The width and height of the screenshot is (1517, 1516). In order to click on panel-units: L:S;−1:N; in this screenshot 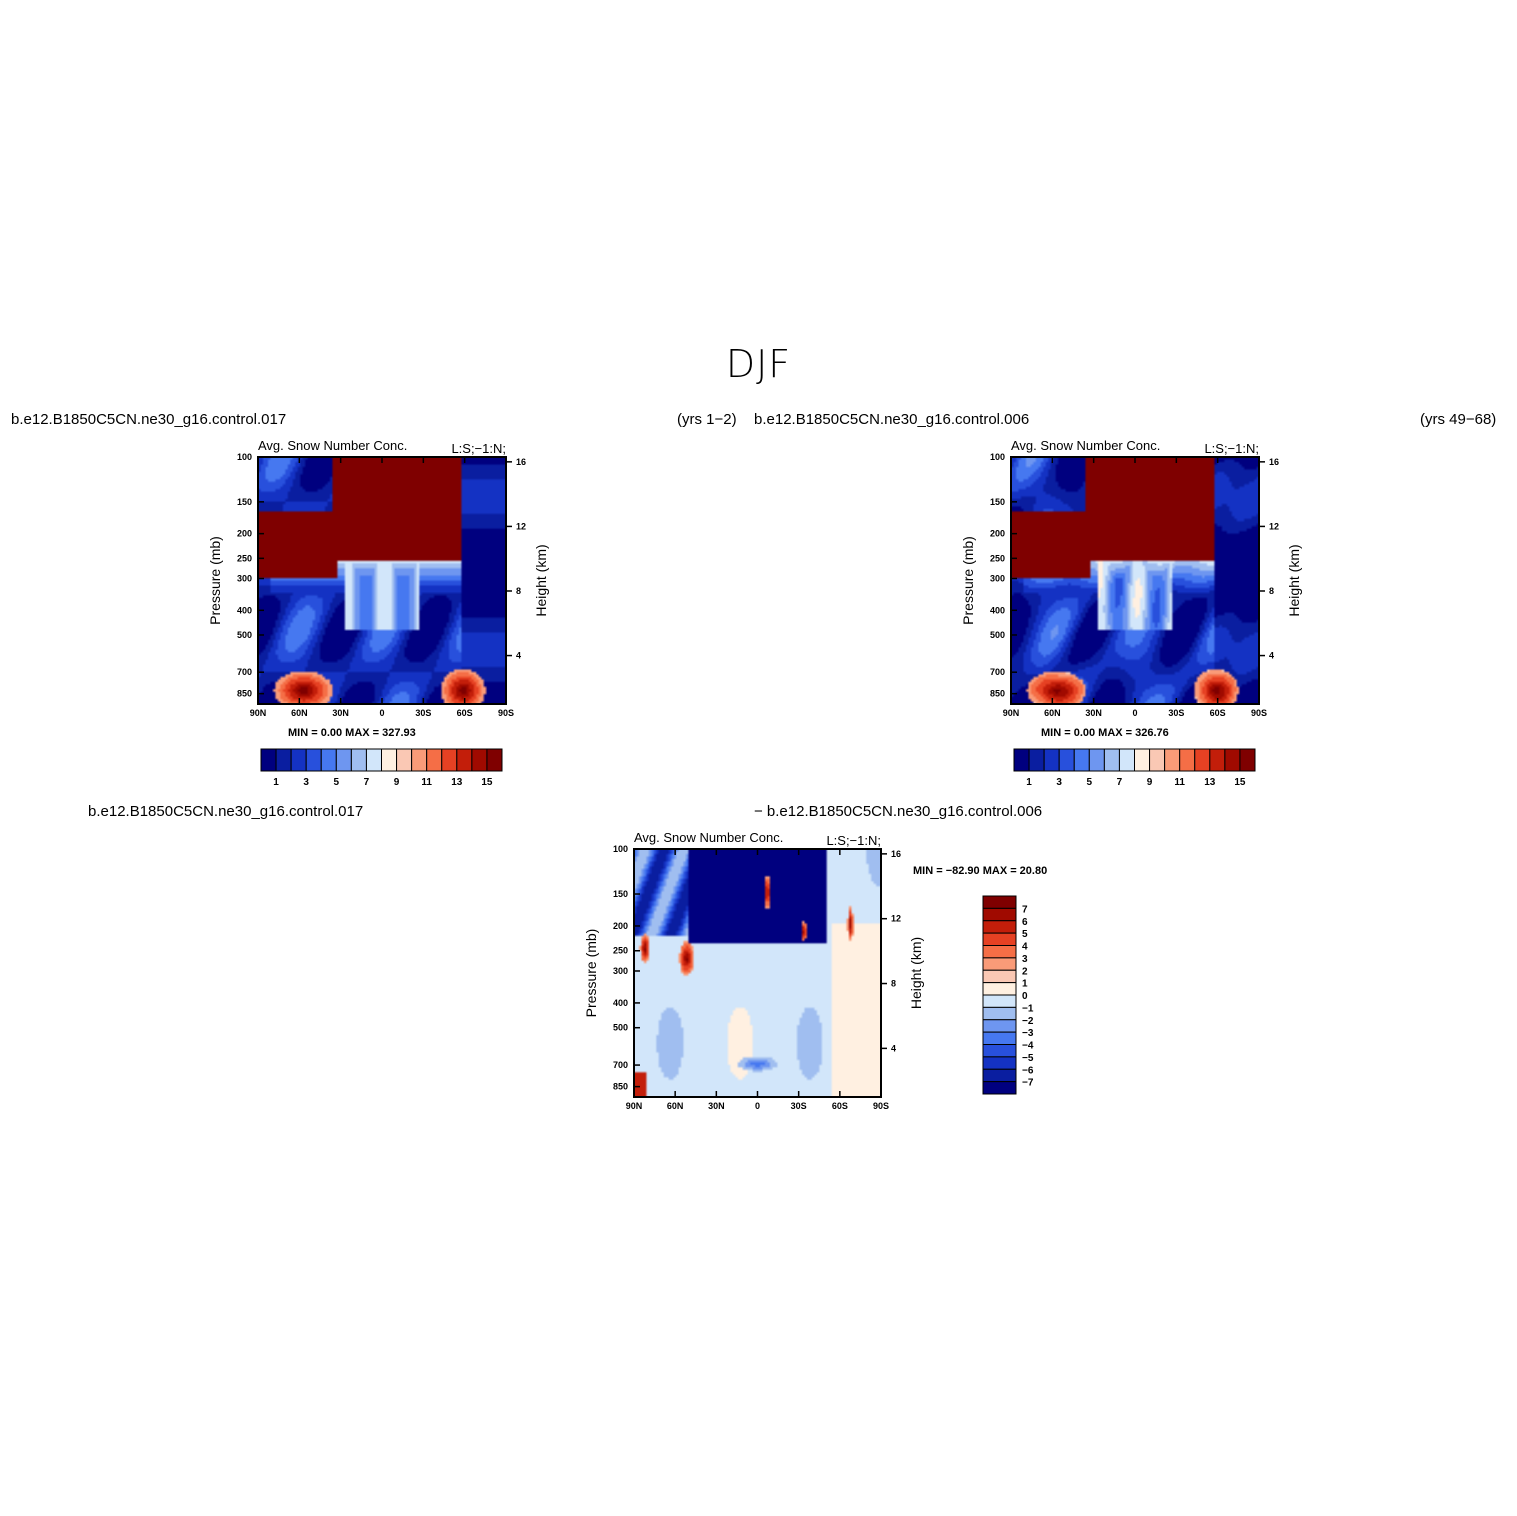, I will do `click(853, 840)`.